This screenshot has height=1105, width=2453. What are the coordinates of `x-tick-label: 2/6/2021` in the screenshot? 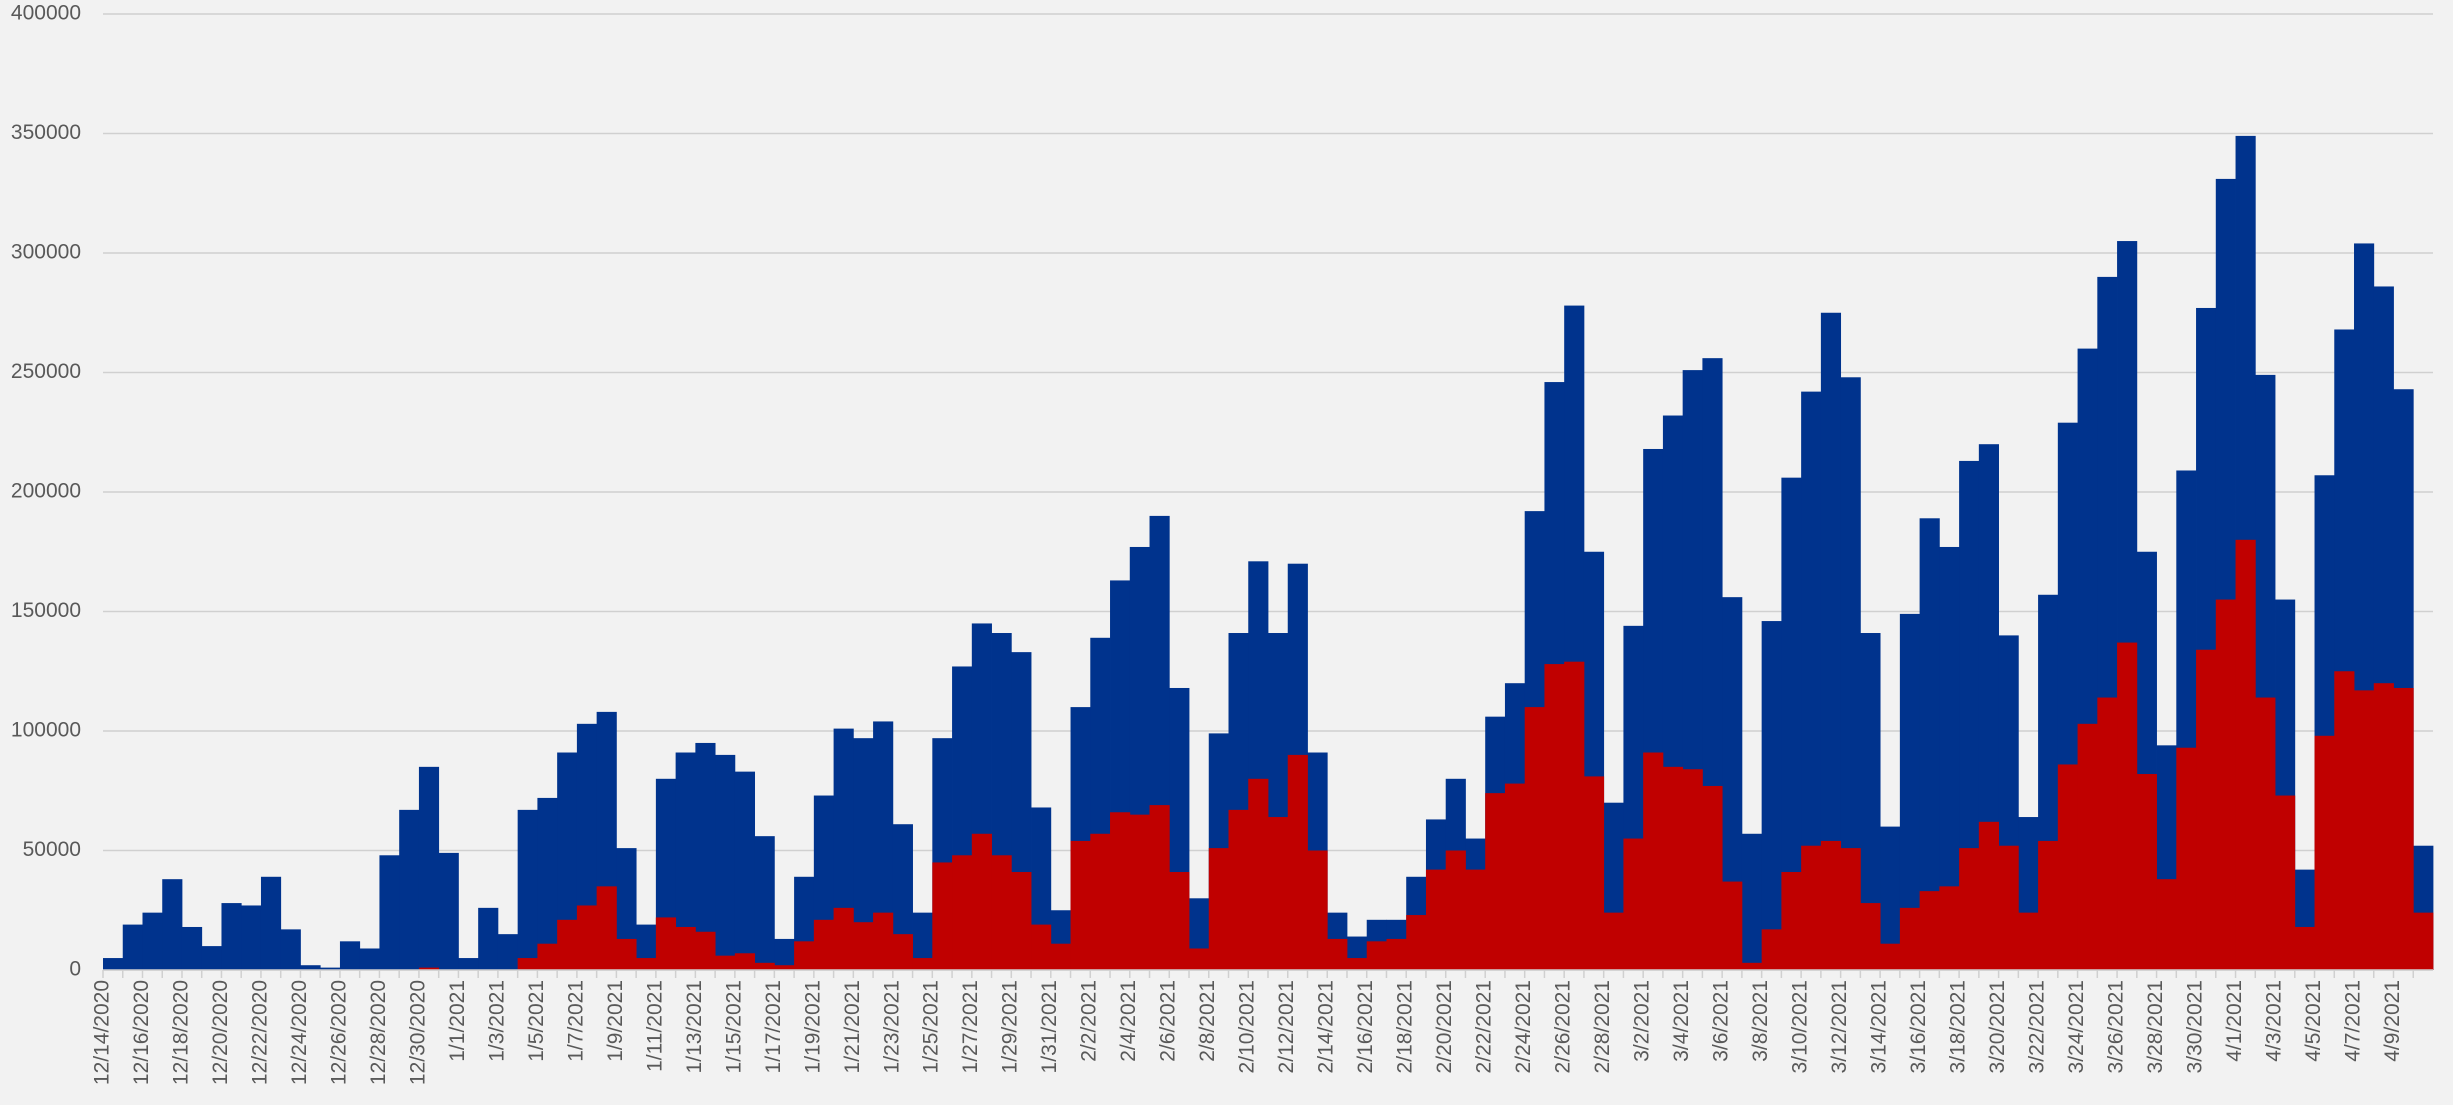 It's located at (1168, 1021).